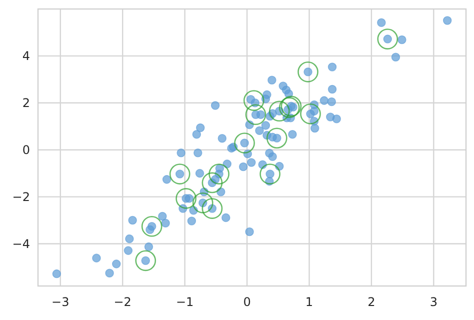 The width and height of the screenshot is (474, 320). What do you see at coordinates (434, 302) in the screenshot?
I see `x-tick-label: 3` at bounding box center [434, 302].